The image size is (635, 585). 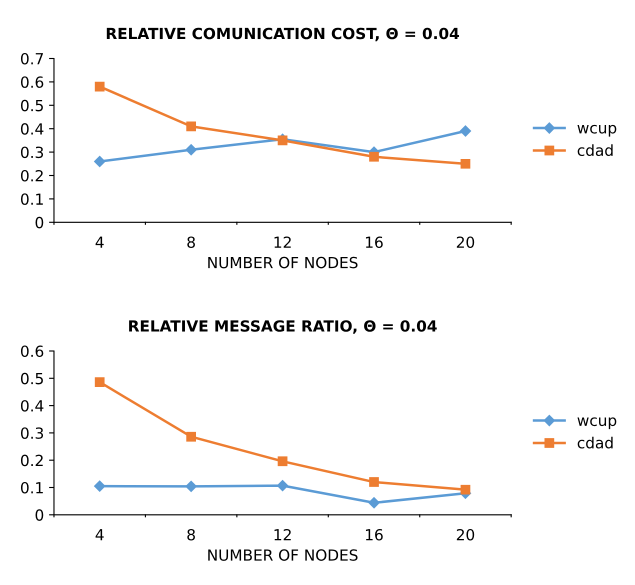 I want to click on chart-title: RELATIVE MESSAGE RATIO, Θ = 0.04, so click(x=283, y=327).